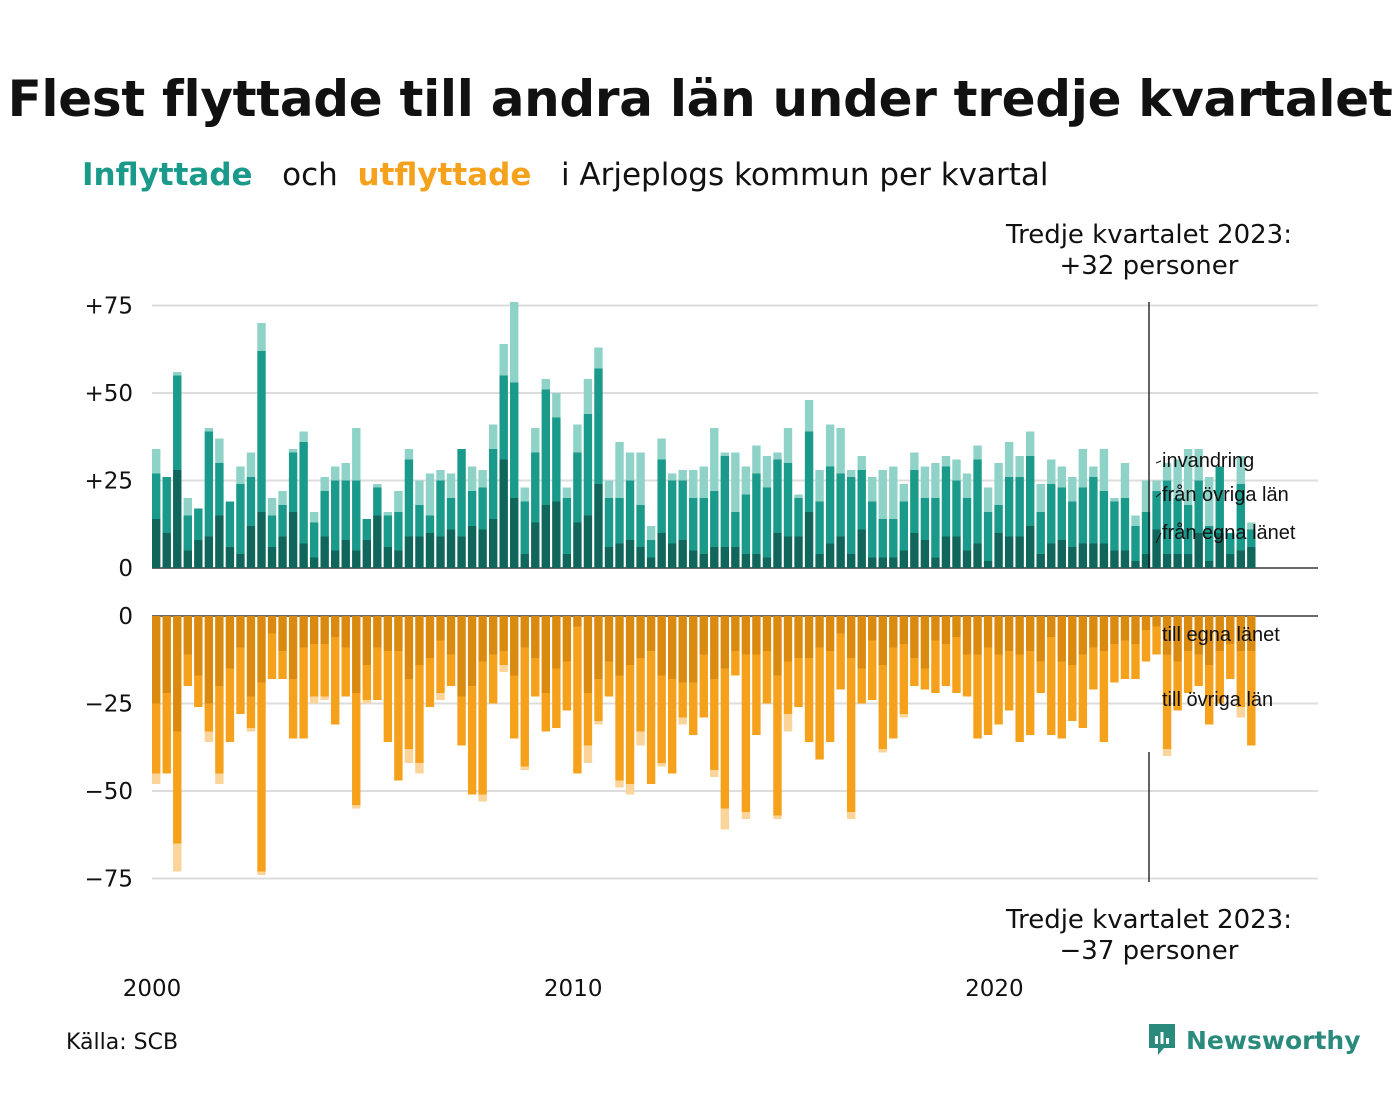 The image size is (1400, 1120). I want to click on label-fran-egna-lanet: från egna länet, so click(1229, 533).